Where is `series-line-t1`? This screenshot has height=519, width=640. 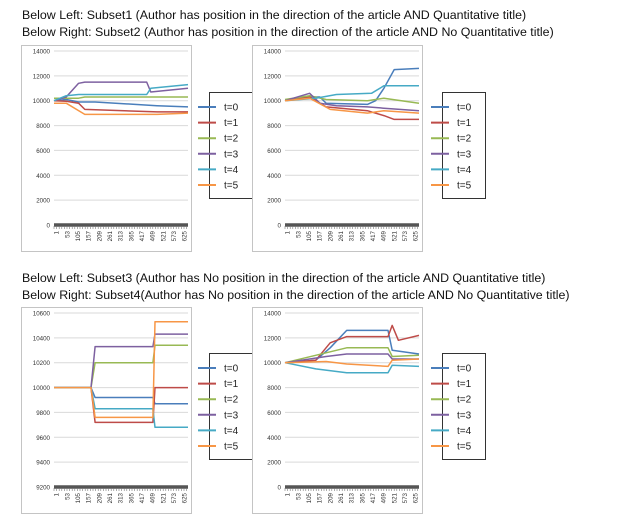 series-line-t1 is located at coordinates (120, 106).